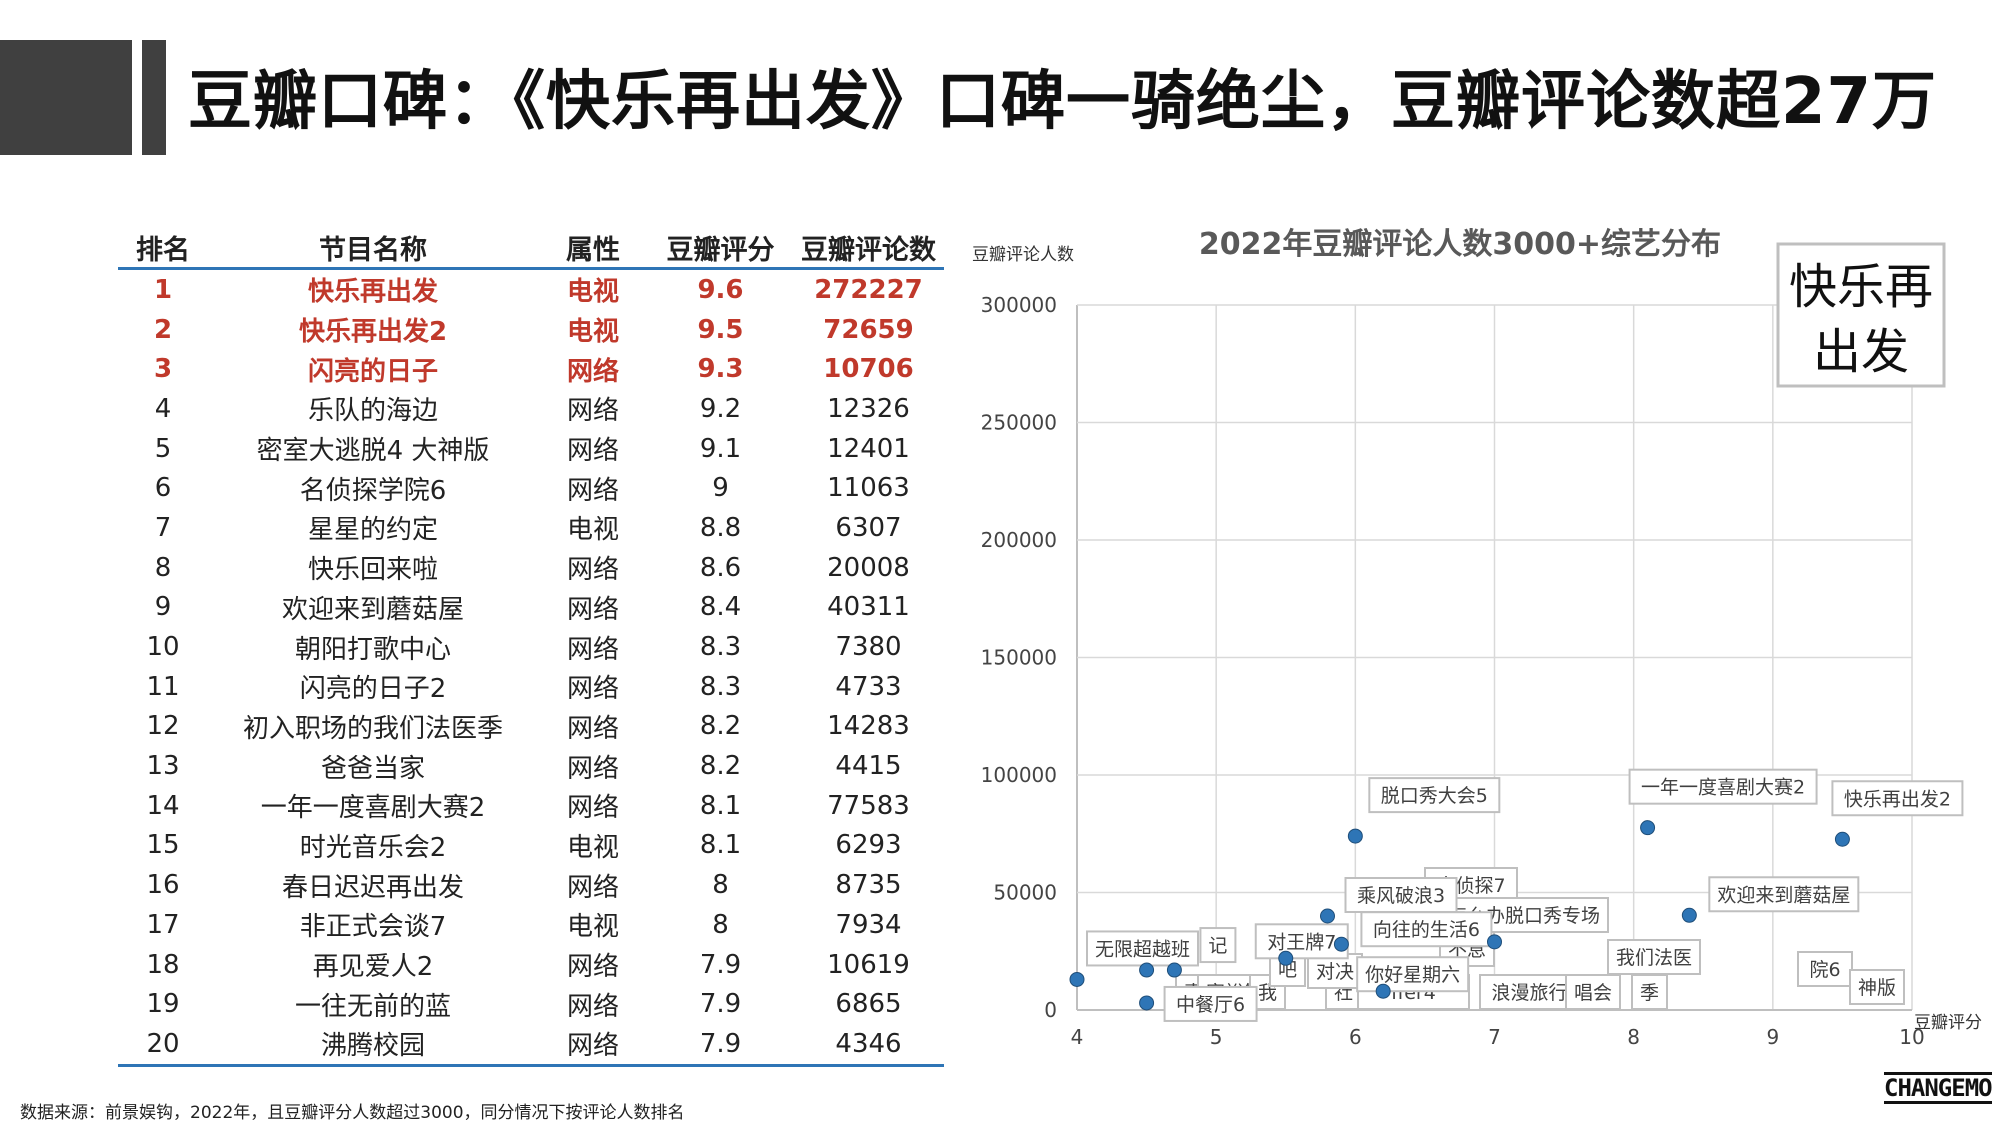  Describe the element at coordinates (531, 766) in the screenshot. I see `table-row: 13 爸爸当家 网络 8.2 4415` at that location.